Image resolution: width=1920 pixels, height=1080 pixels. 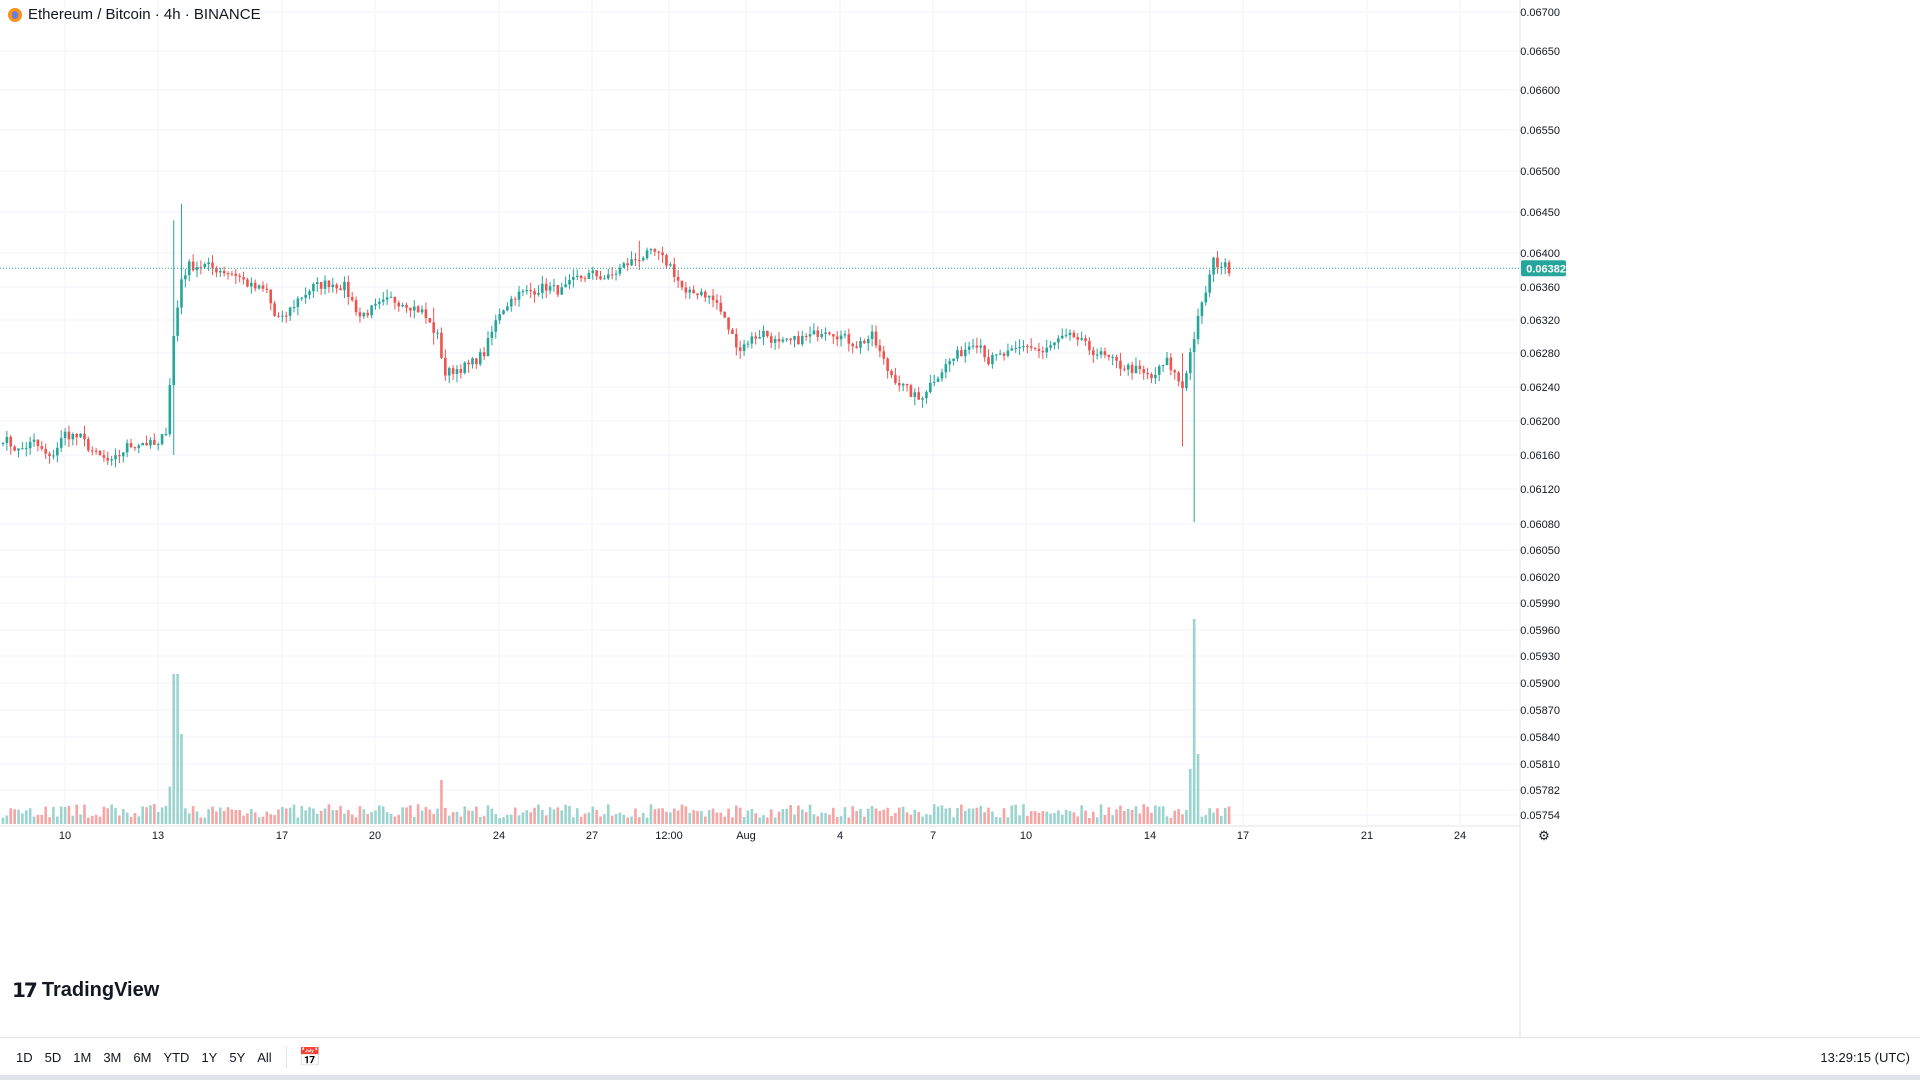 What do you see at coordinates (209, 1057) in the screenshot?
I see `range-1y-button: 1Y` at bounding box center [209, 1057].